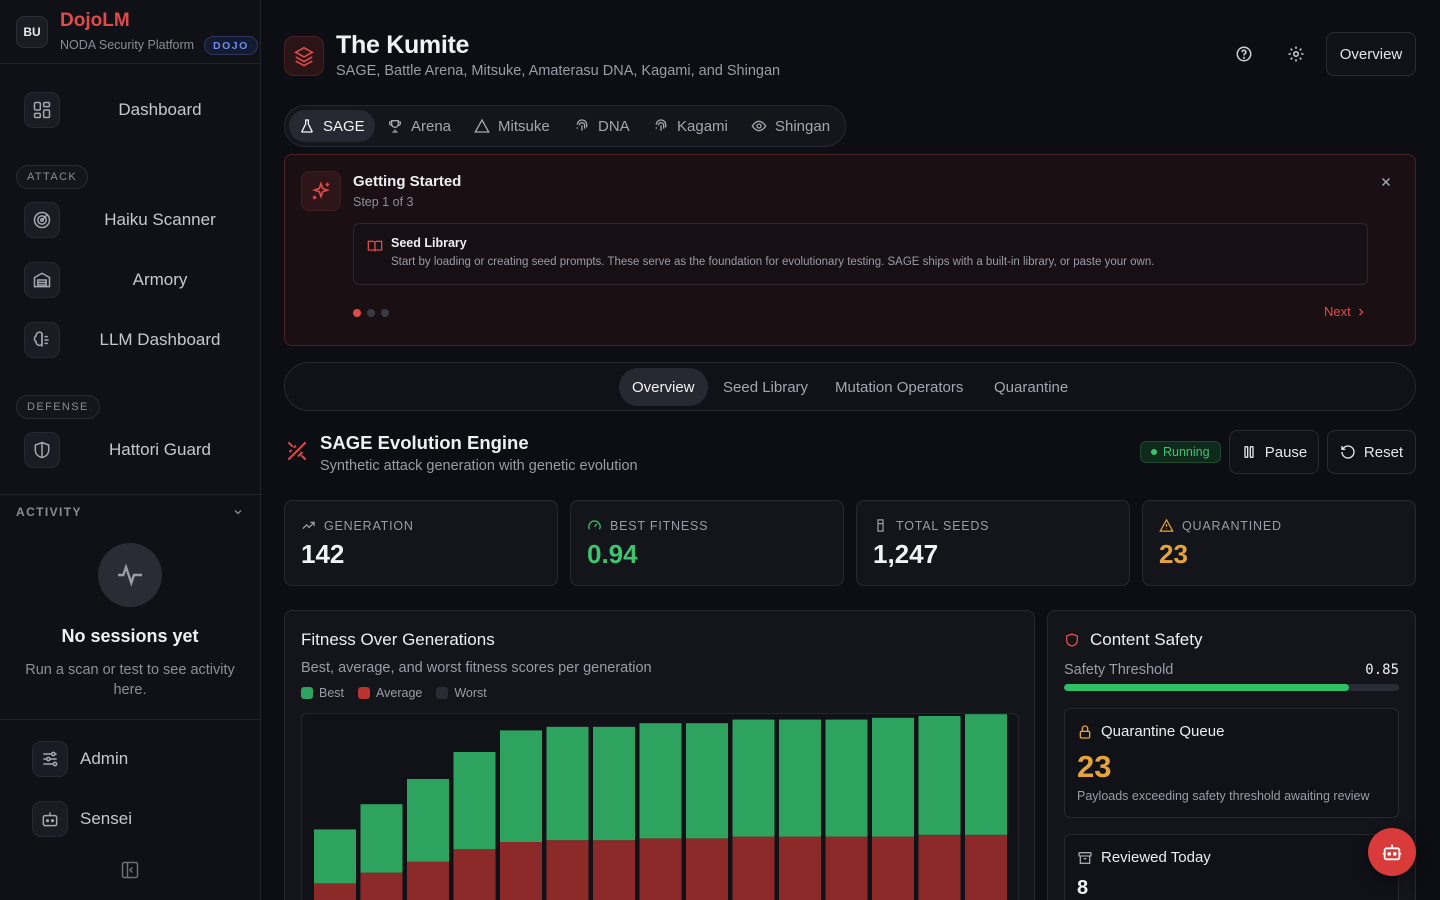 The height and width of the screenshot is (900, 1440). What do you see at coordinates (512, 126) in the screenshot?
I see `tab-mitsuke: Mitsuke` at bounding box center [512, 126].